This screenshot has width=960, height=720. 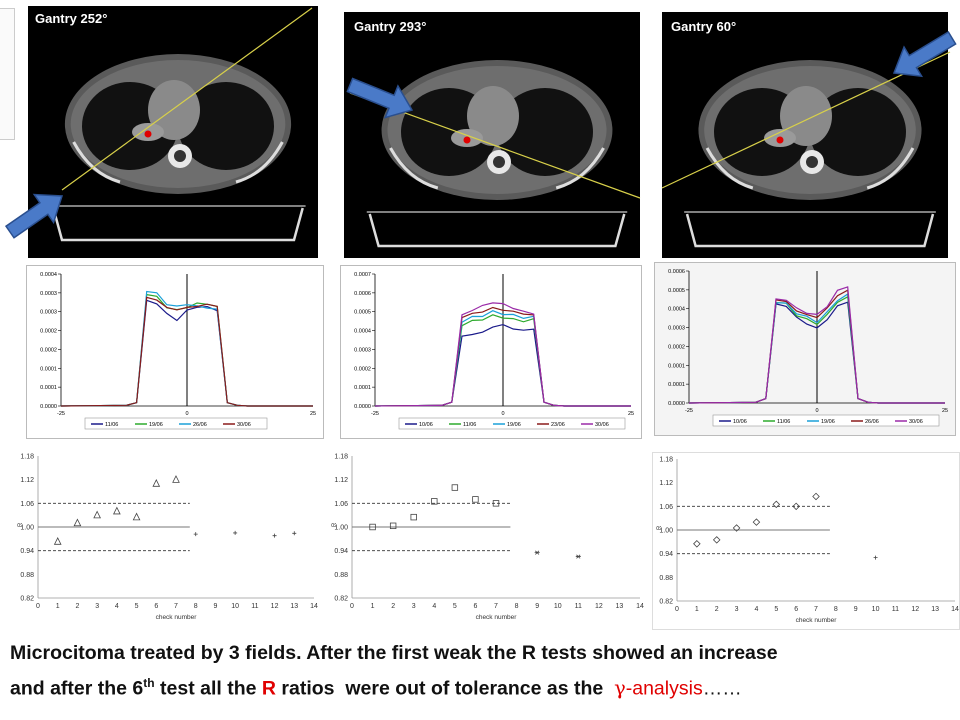 I want to click on x-tick-label: 6, so click(x=475, y=606).